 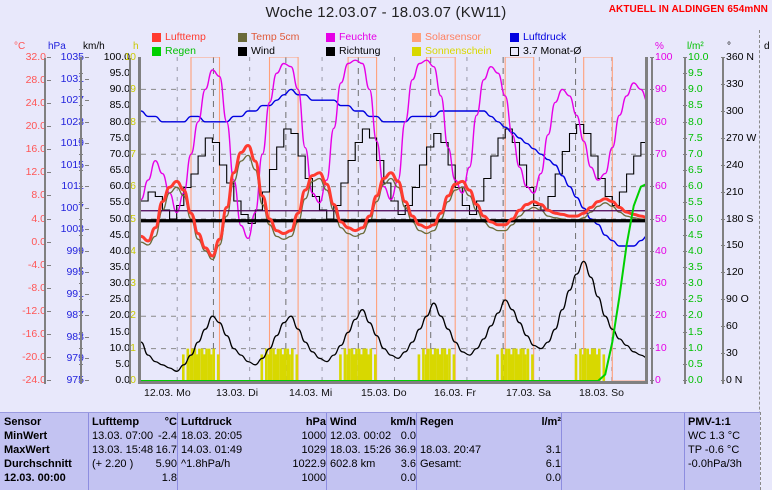 I want to click on table-header-unit-wind: km/h, so click(x=403, y=422).